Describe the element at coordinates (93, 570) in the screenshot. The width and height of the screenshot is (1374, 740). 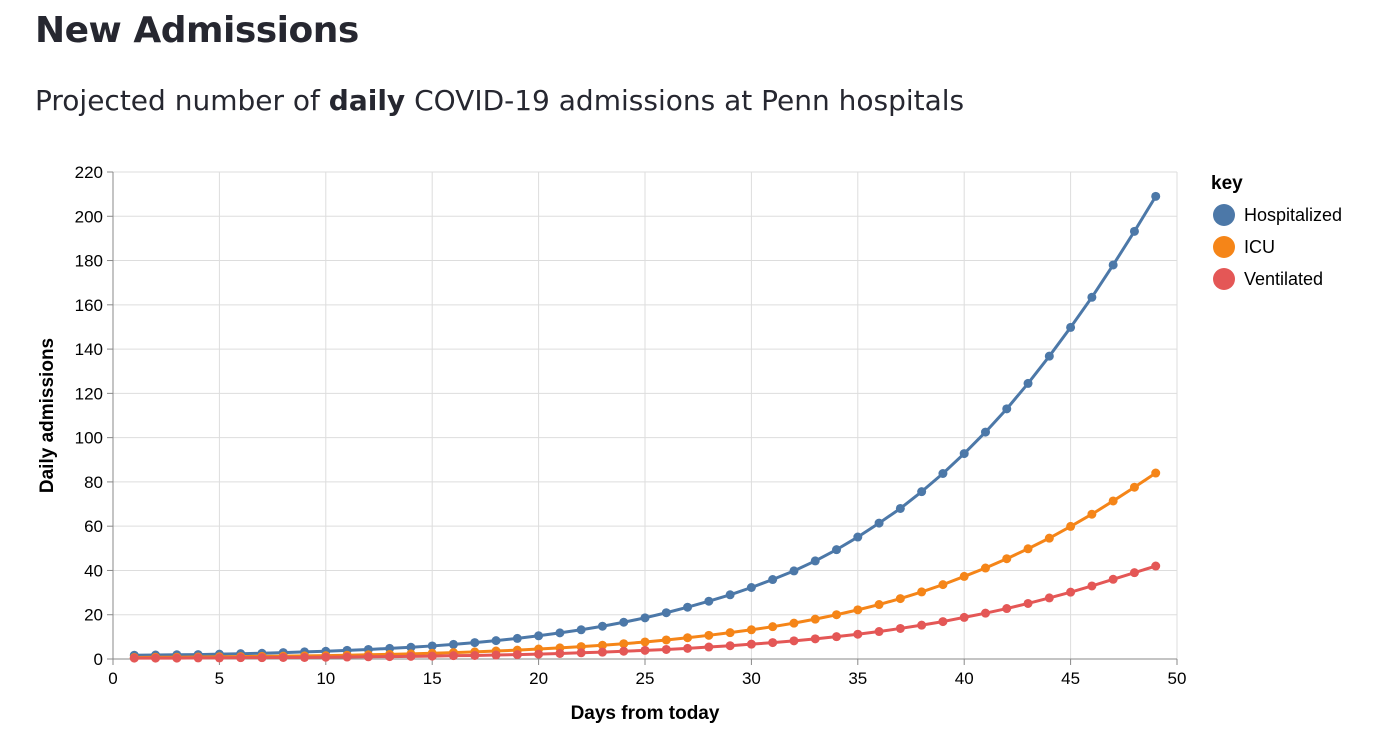
I see `y-tick-label: 40` at that location.